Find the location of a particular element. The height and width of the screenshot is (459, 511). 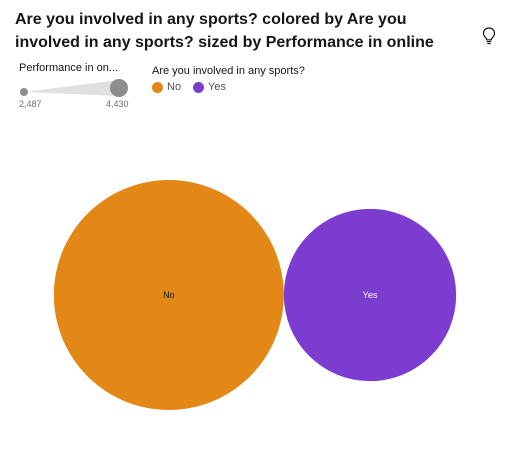

legend-swatch-no is located at coordinates (157, 87).